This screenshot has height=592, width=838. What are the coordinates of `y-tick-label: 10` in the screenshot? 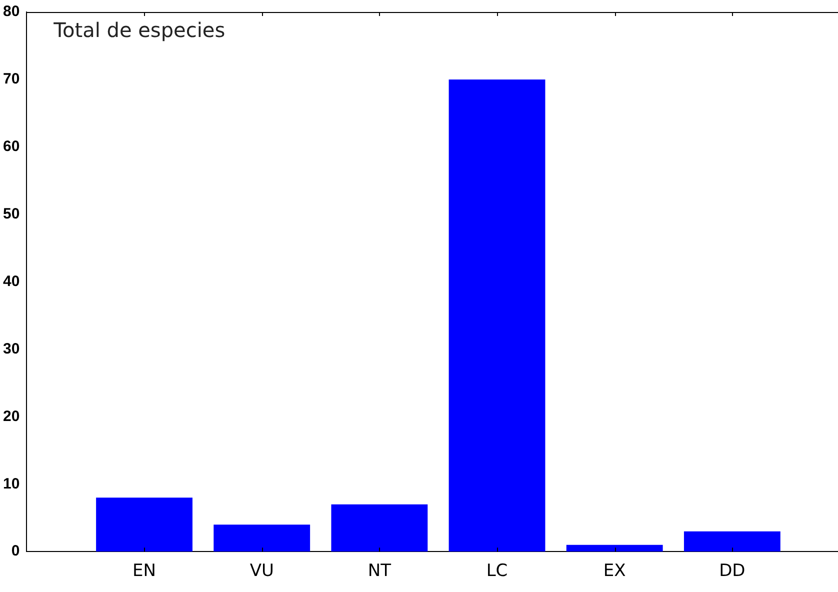 It's located at (11, 483).